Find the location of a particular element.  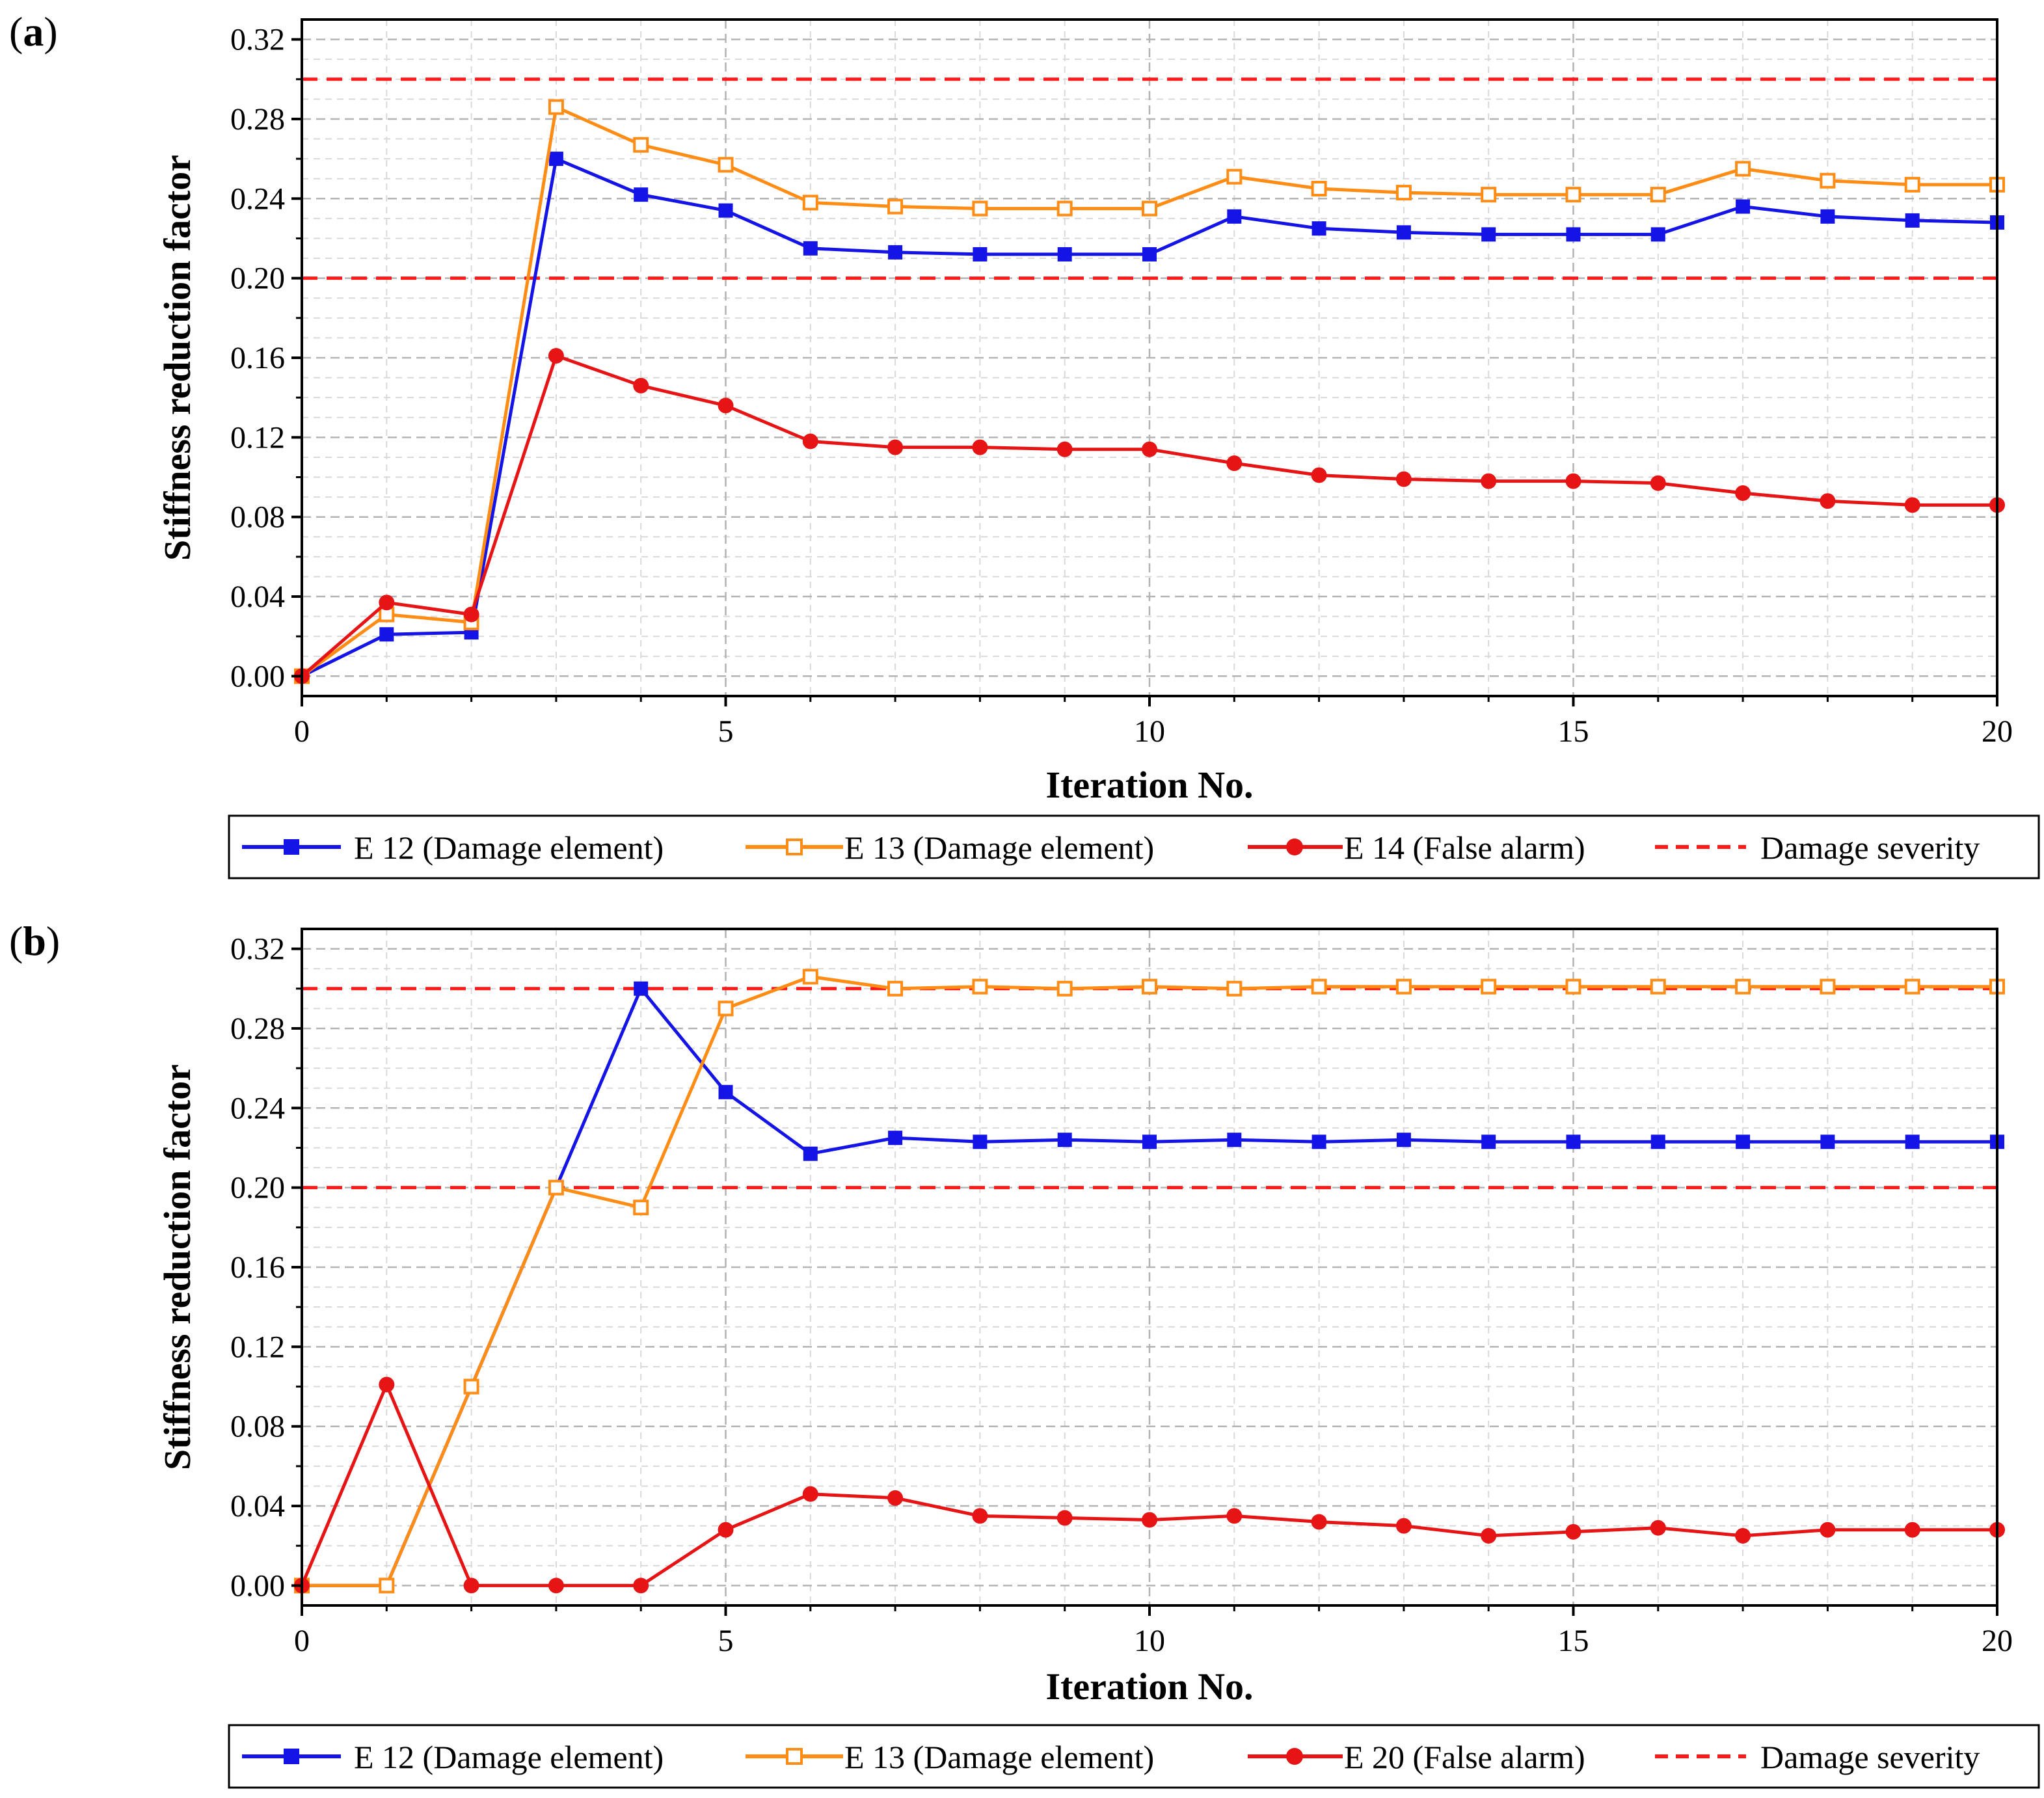

panel-b-label: (b) is located at coordinates (34, 941).